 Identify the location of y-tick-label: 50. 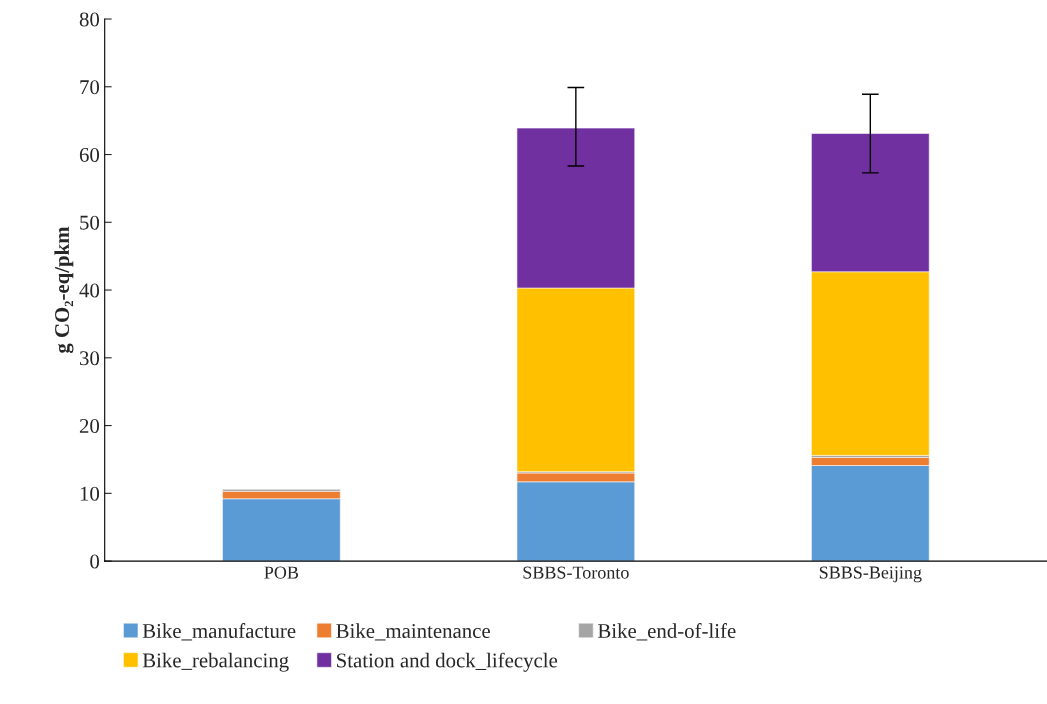
(90, 222).